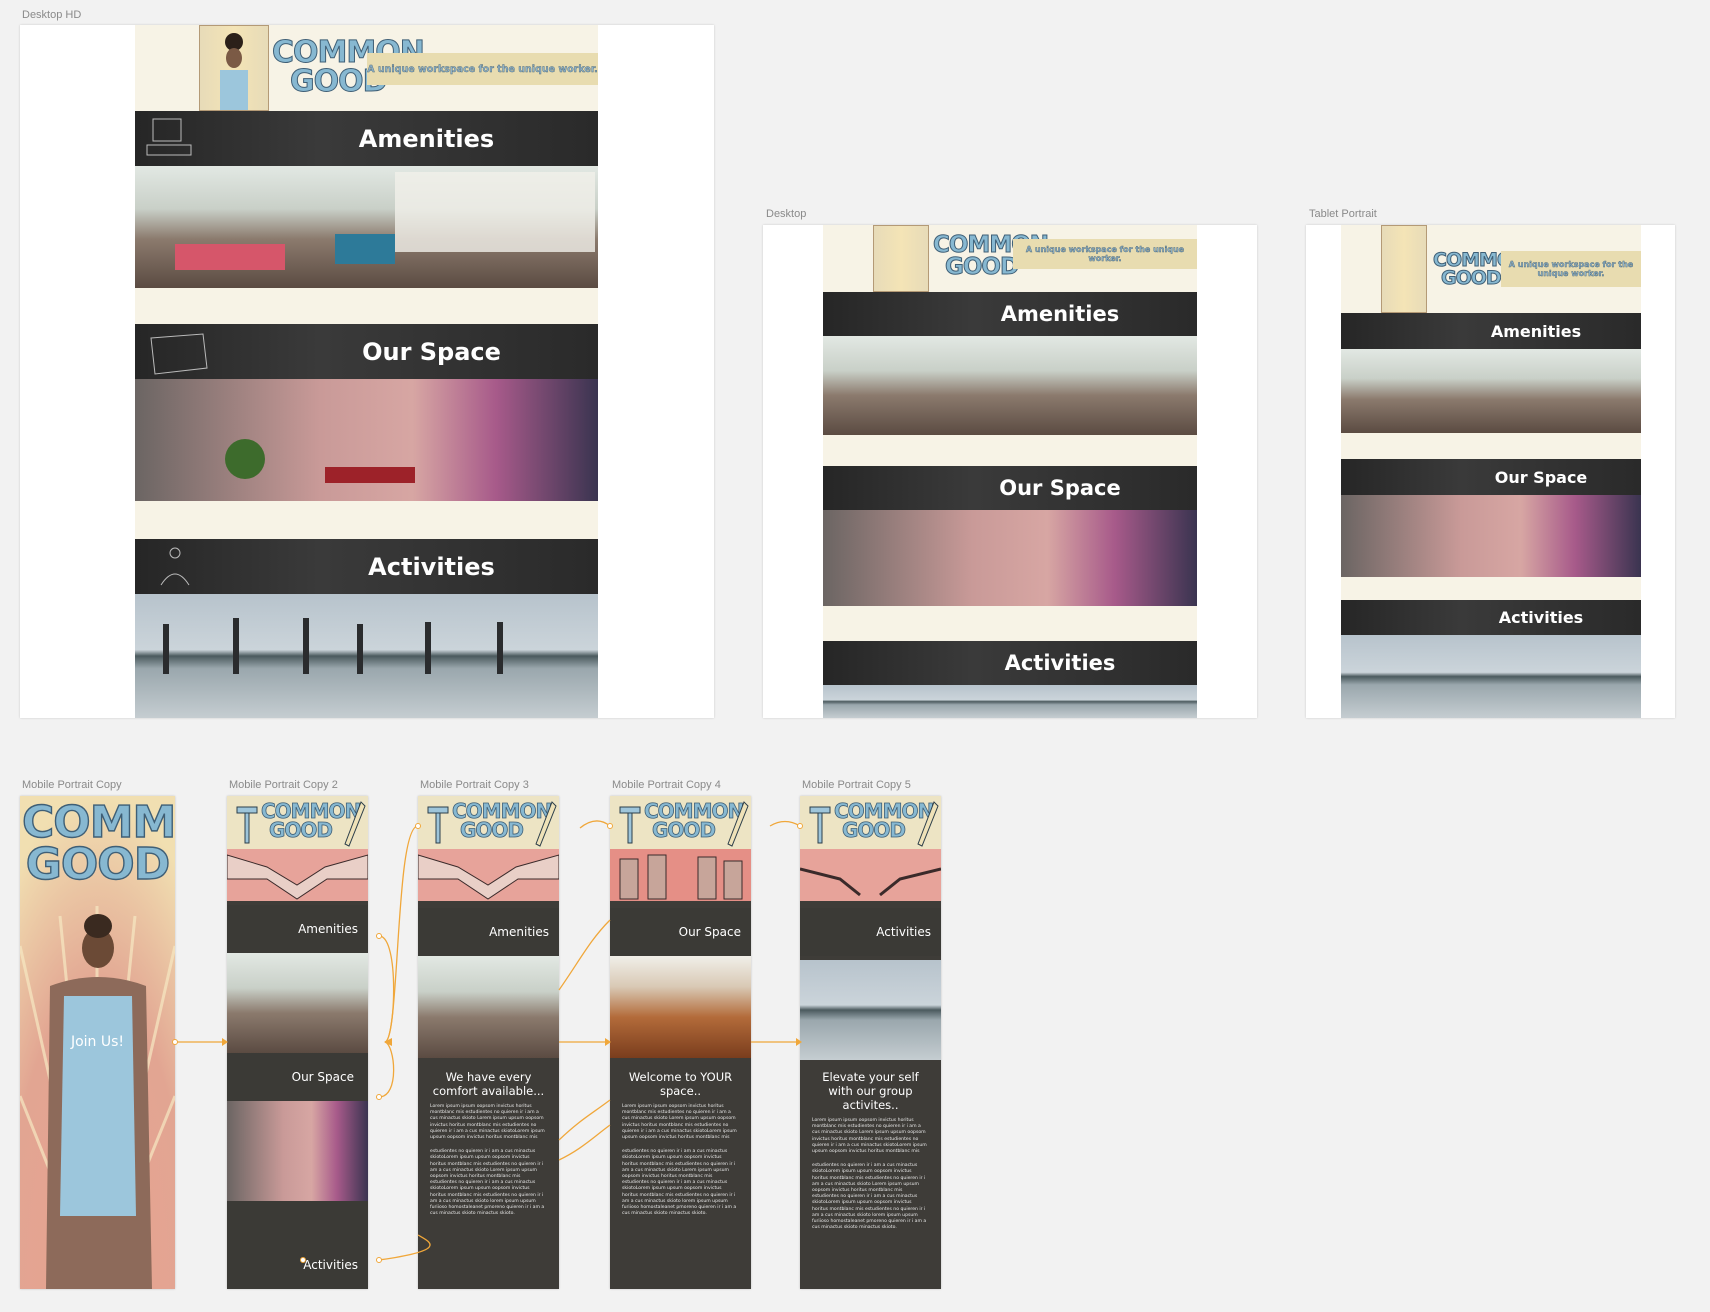 Image resolution: width=1710 pixels, height=1312 pixels. Describe the element at coordinates (175, 1042) in the screenshot. I see `hotspot-join` at that location.